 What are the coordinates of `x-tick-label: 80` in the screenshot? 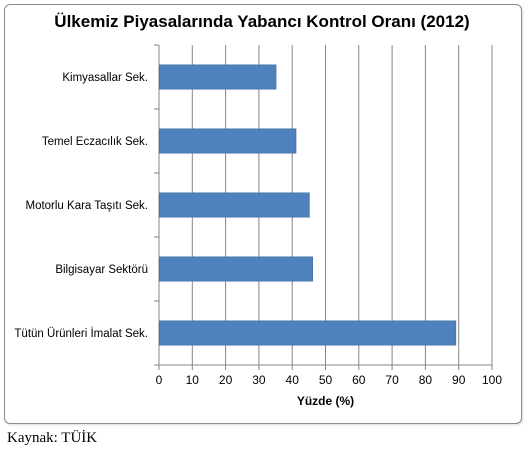 It's located at (426, 380).